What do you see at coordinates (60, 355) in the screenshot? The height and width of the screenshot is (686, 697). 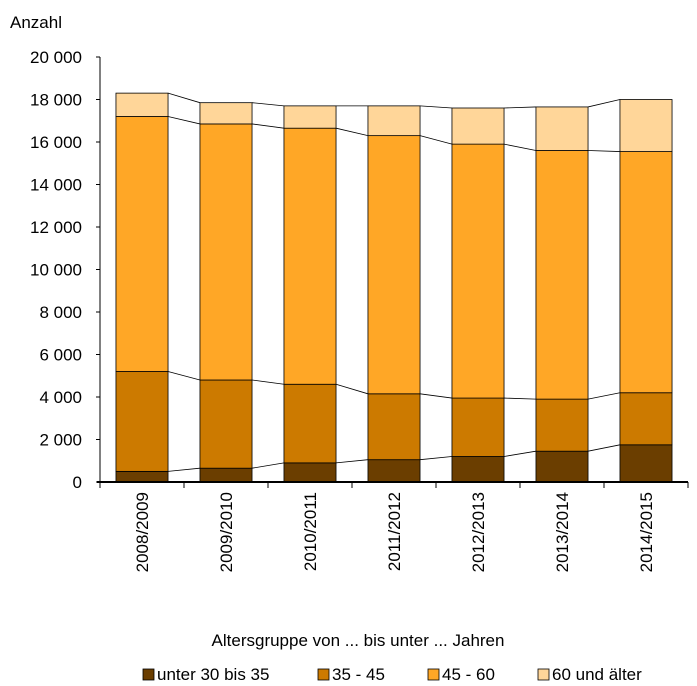 I see `y-tick-label: 6 000` at bounding box center [60, 355].